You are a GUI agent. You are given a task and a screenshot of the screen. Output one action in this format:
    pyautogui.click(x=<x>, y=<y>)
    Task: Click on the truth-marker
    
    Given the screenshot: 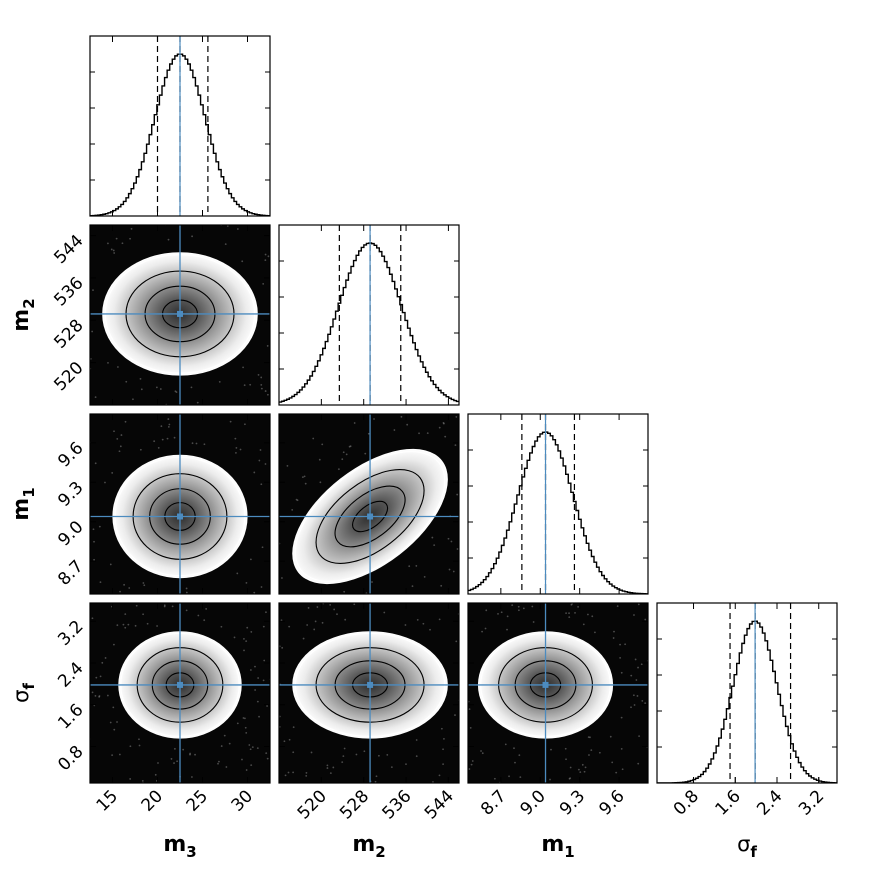 What is the action you would take?
    pyautogui.click(x=180, y=684)
    